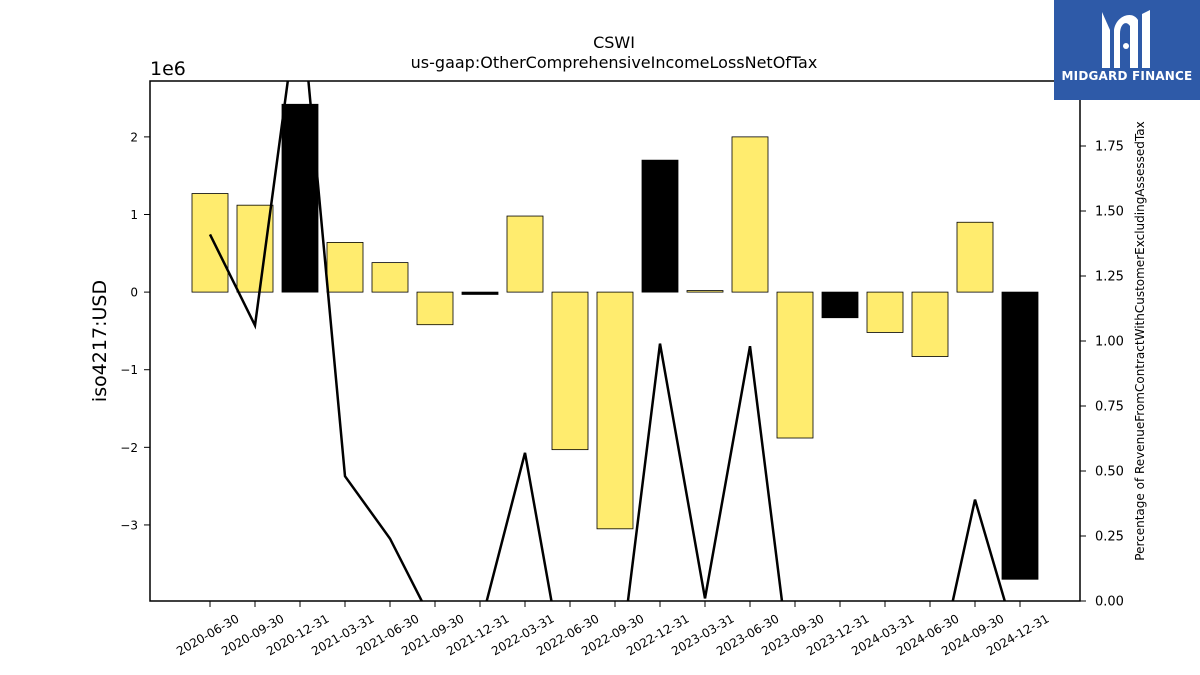  Describe the element at coordinates (100, 341) in the screenshot. I see `y-axis-label: iso4217:USD` at that location.